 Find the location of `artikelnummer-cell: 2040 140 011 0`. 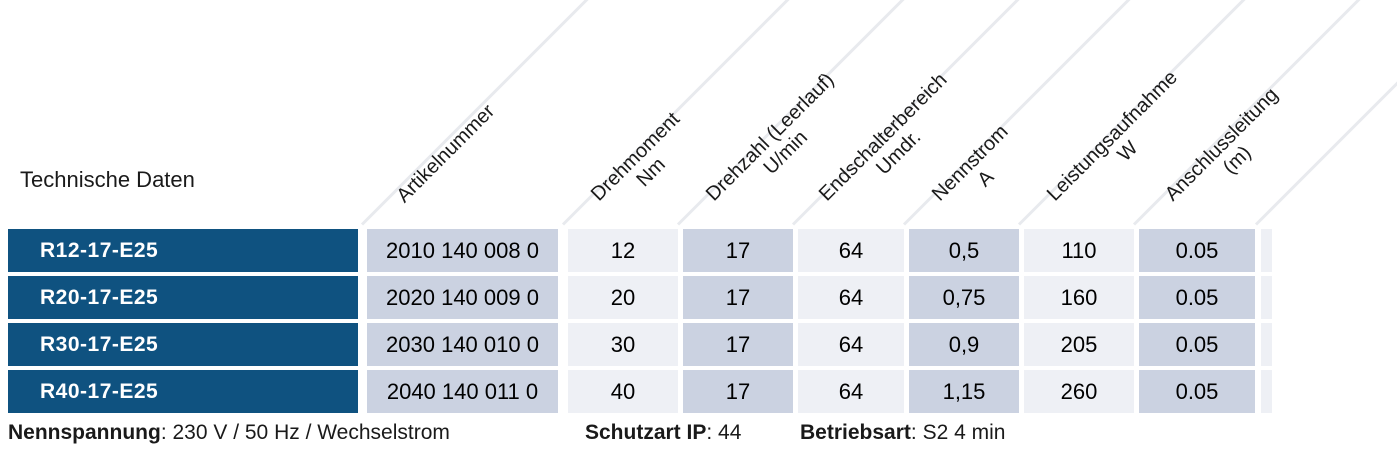

artikelnummer-cell: 2040 140 011 0 is located at coordinates (462, 391).